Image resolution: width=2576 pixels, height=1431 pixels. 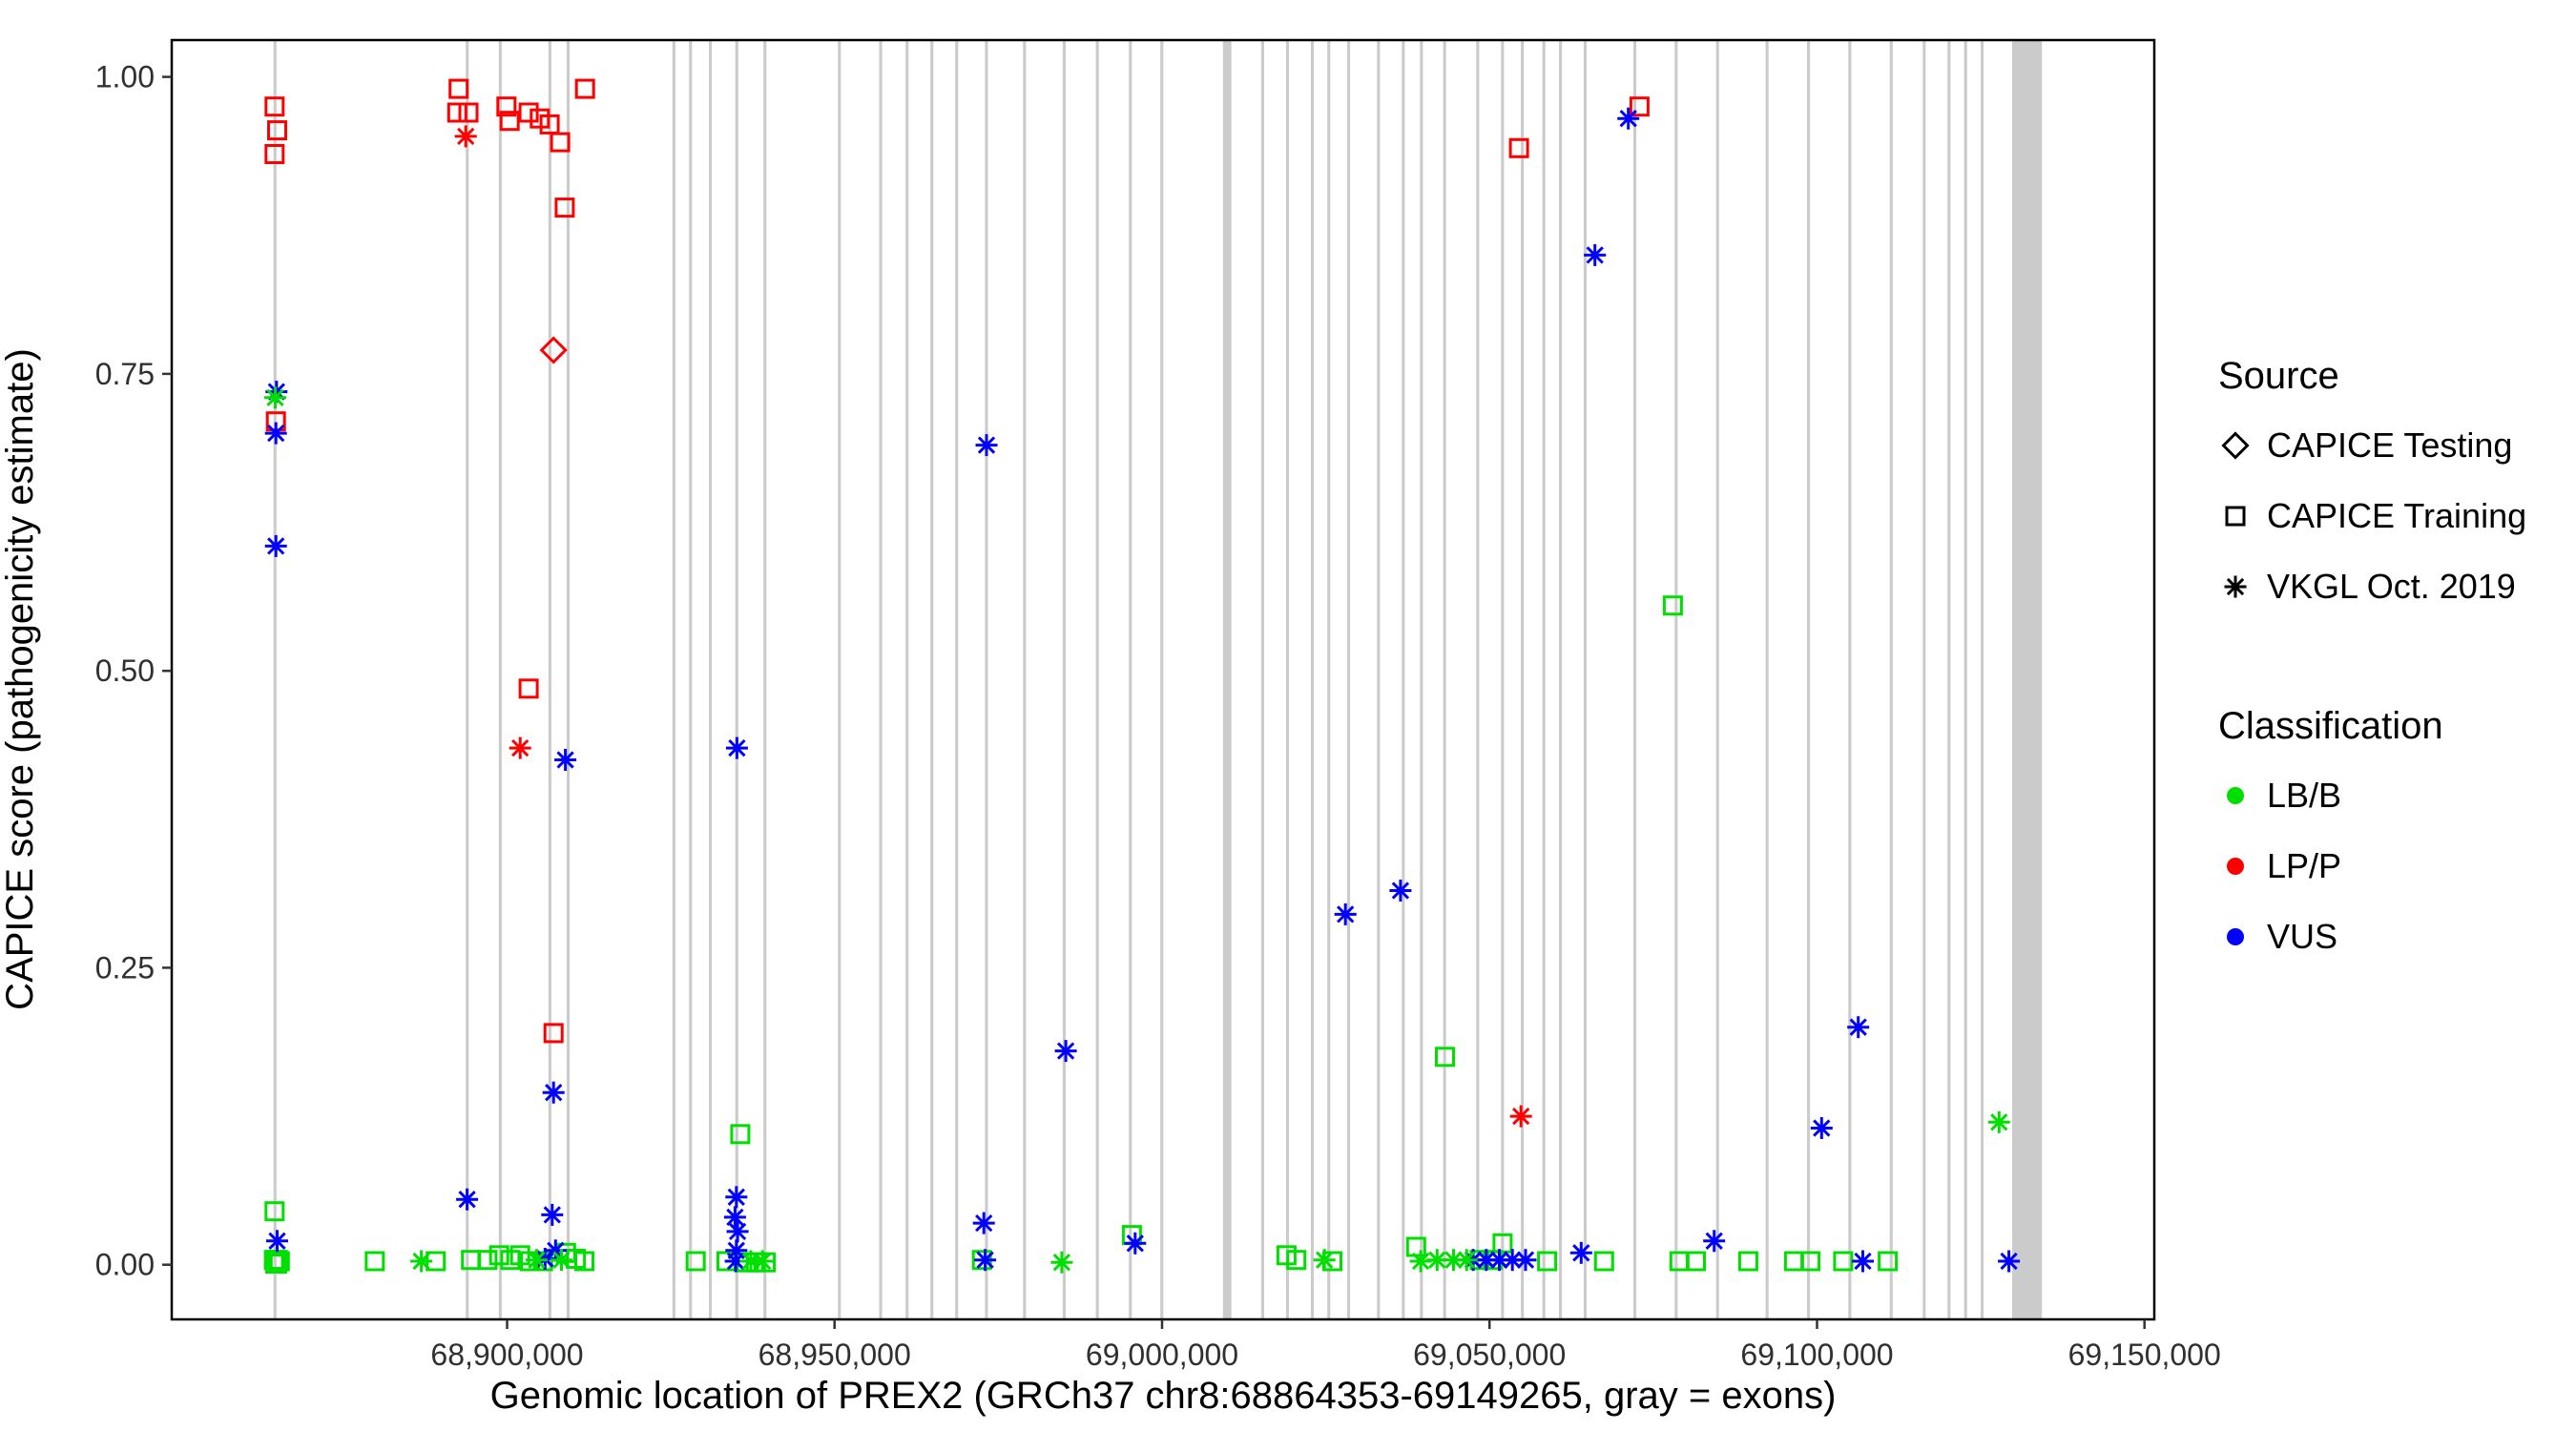 What do you see at coordinates (2235, 937) in the screenshot?
I see `blue-dot-icon` at bounding box center [2235, 937].